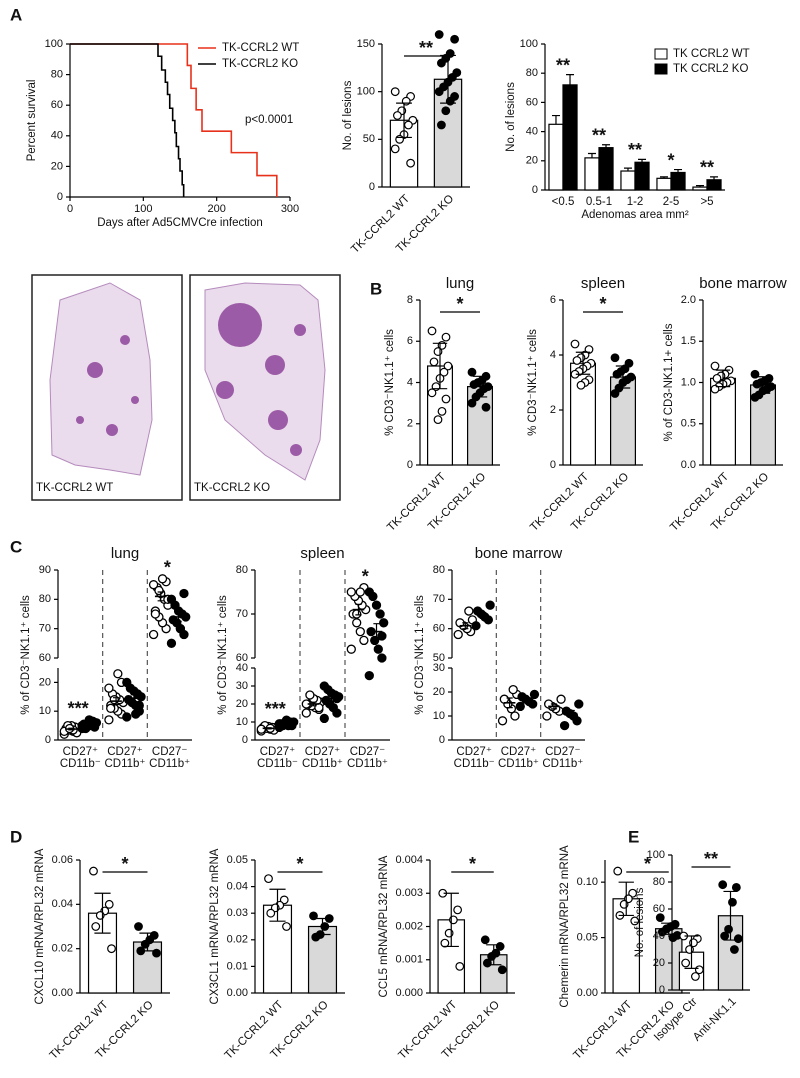  Describe the element at coordinates (74, 488) in the screenshot. I see `image-label: TK-CCRL2 WT` at that location.